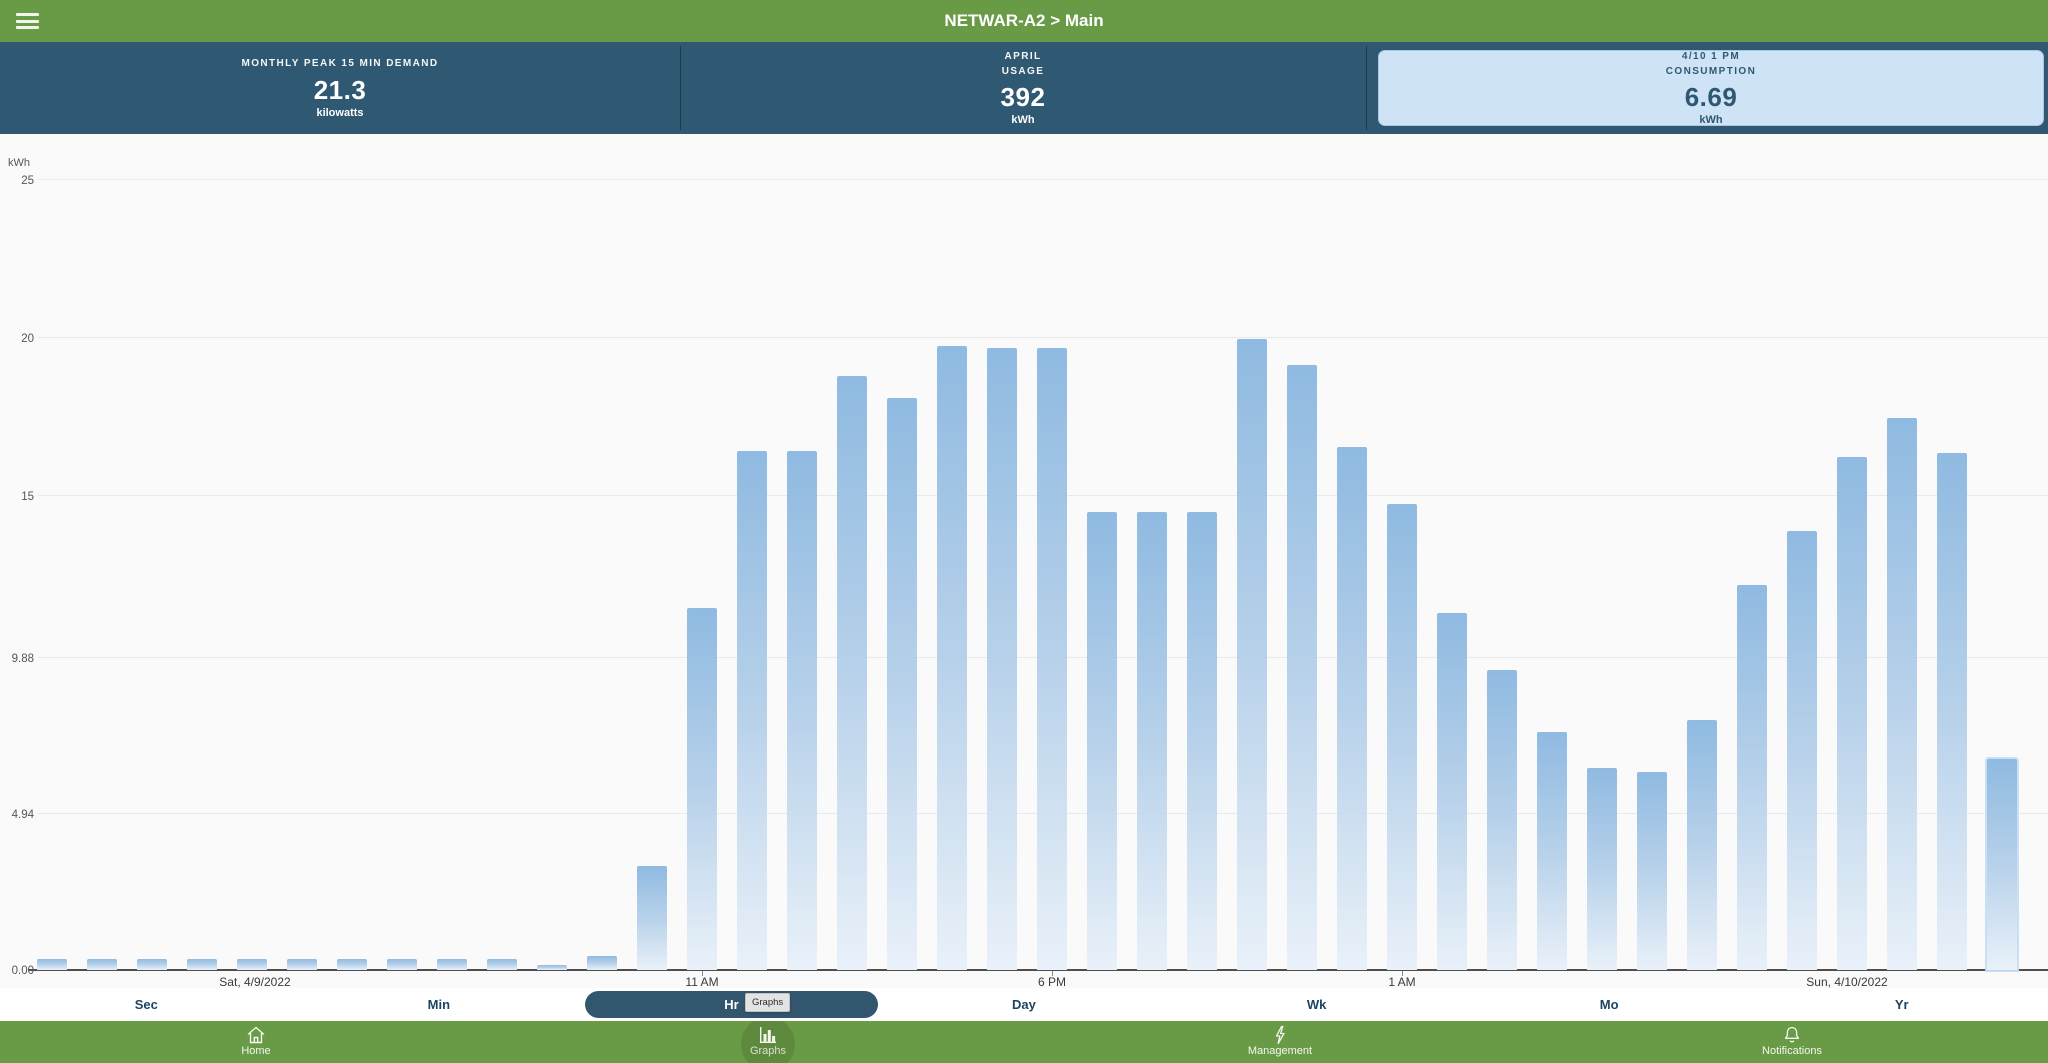 This screenshot has width=2048, height=1063. Describe the element at coordinates (1792, 1051) in the screenshot. I see `nav-label: Notifications` at that location.